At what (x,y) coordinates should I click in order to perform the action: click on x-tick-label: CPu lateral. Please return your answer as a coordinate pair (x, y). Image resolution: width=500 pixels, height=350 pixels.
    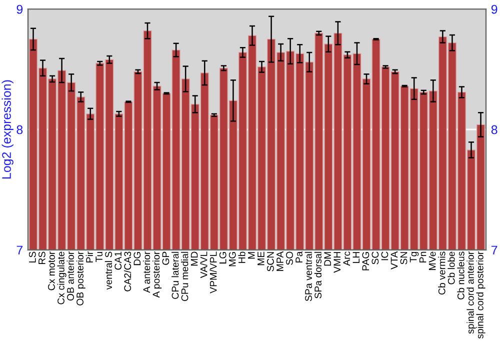
    Looking at the image, I should click on (175, 275).